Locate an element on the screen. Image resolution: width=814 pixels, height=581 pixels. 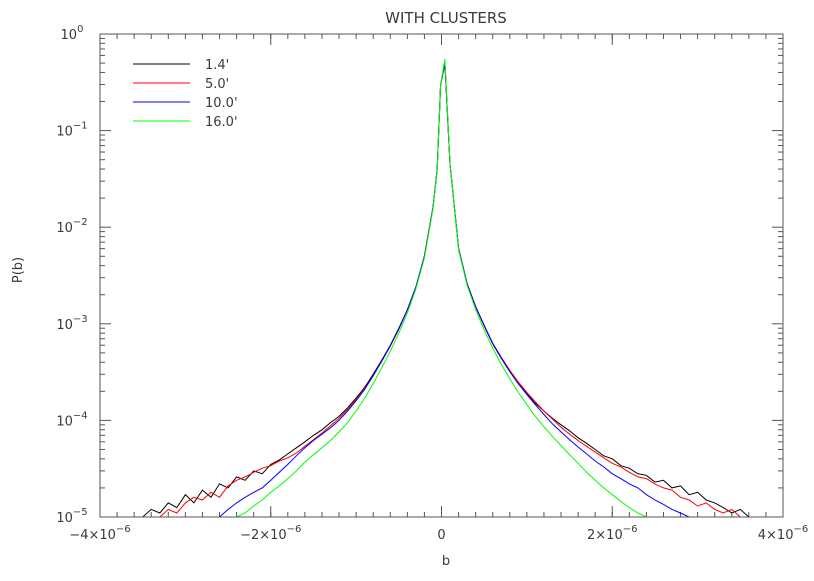
y-tick-label: 10⁻¹ is located at coordinates (71, 130).